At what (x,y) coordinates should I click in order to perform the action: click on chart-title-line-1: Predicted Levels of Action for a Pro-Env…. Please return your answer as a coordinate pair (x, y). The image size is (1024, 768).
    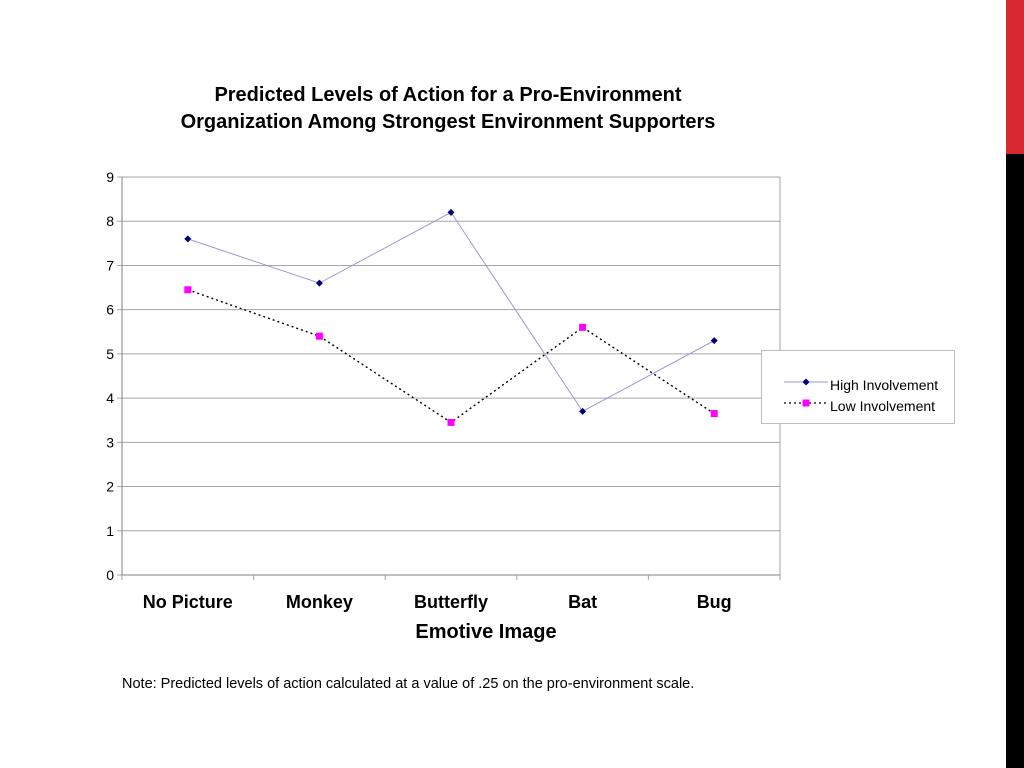
    Looking at the image, I should click on (448, 95).